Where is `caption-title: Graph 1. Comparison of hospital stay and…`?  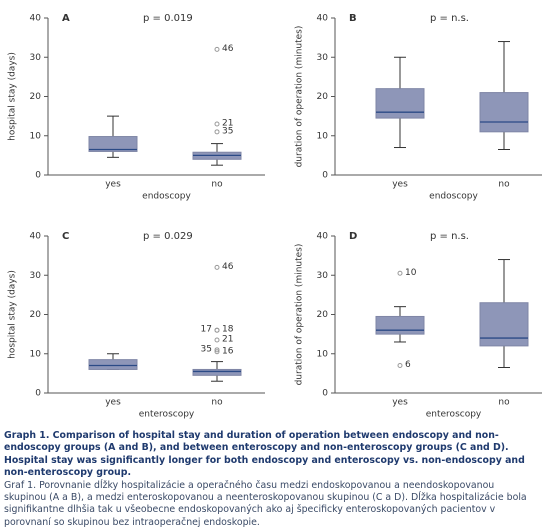
caption-title: Graph 1. Comparison of hospital stay and… is located at coordinates (264, 454).